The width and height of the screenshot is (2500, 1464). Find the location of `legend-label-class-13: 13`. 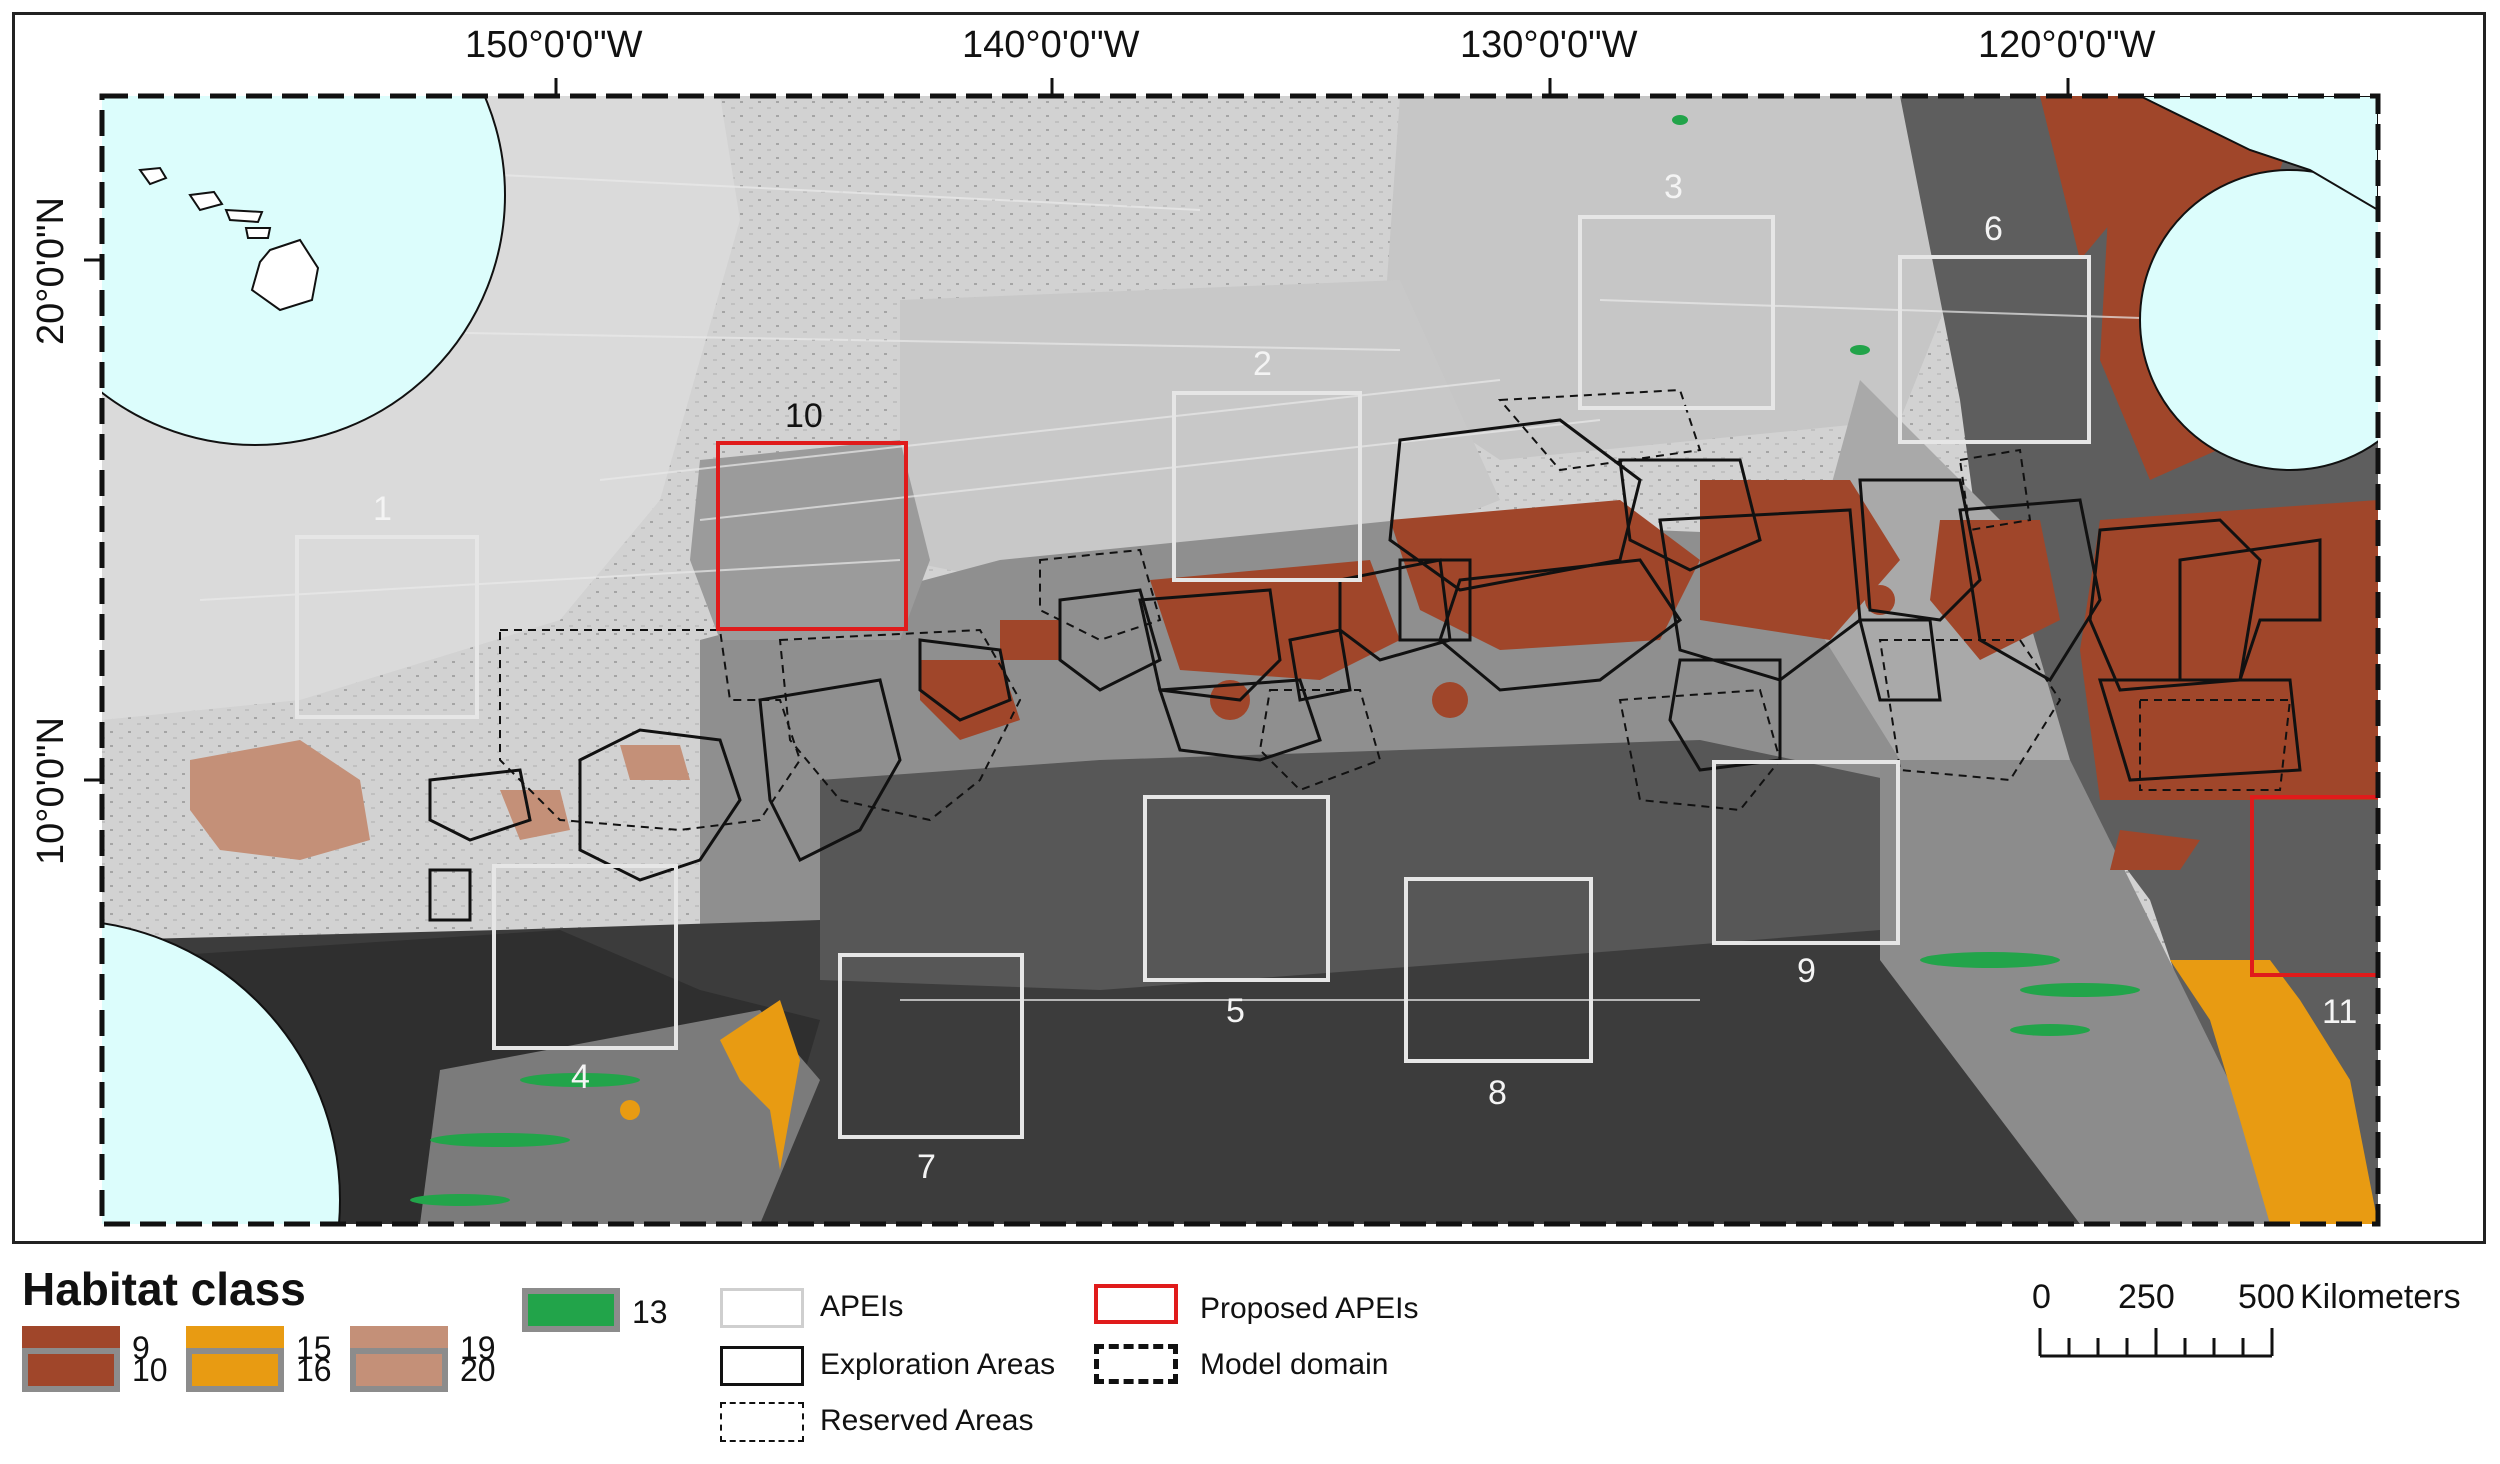

legend-label-class-13: 13 is located at coordinates (650, 1312).